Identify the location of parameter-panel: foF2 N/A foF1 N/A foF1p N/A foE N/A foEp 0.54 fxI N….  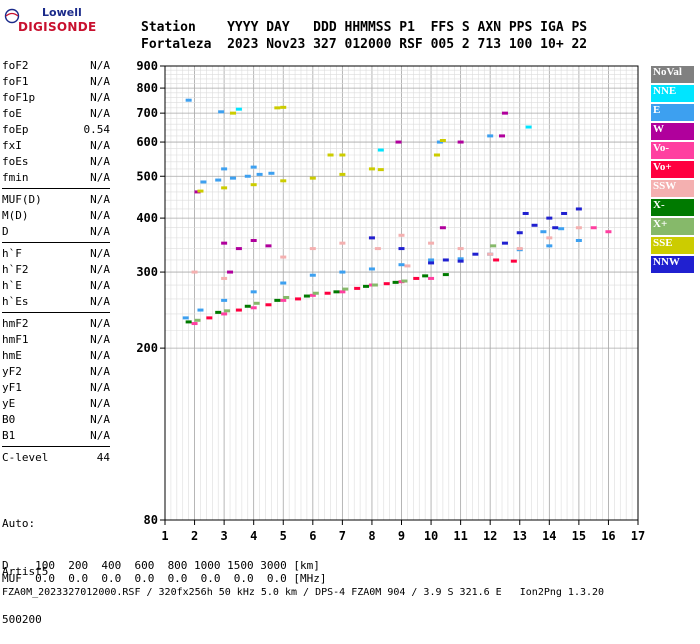
(56, 262).